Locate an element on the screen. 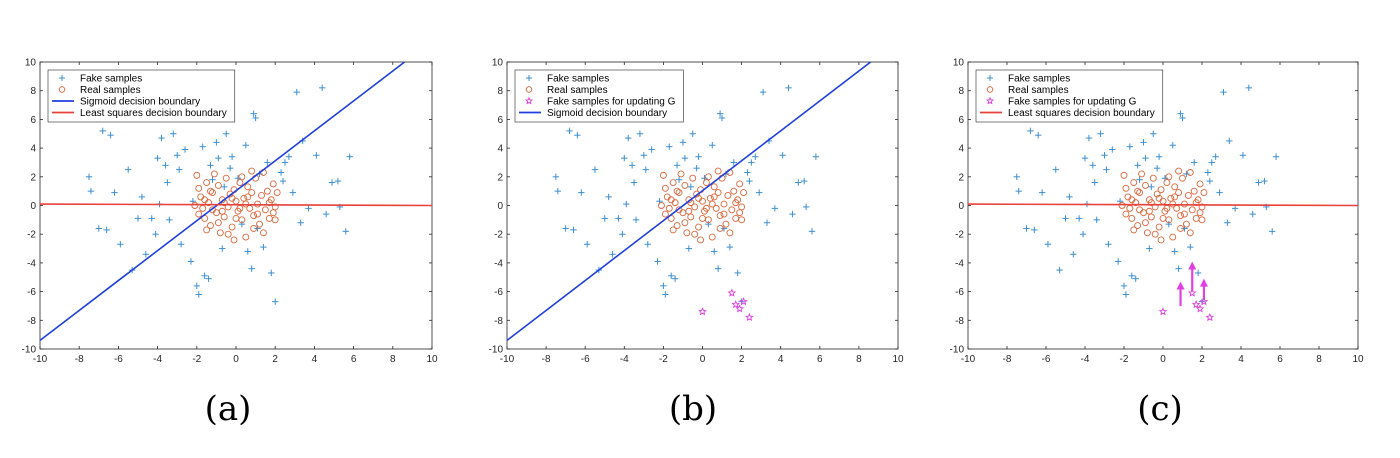  plot-area is located at coordinates (1163, 203).